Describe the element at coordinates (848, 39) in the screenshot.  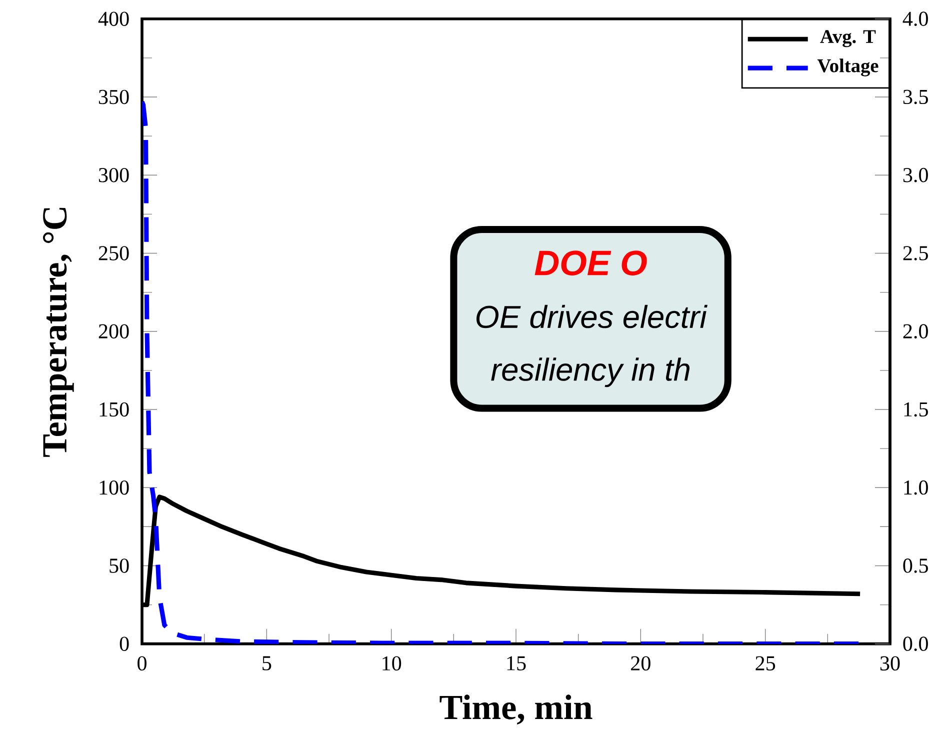
I see `legend-label: Avg. T` at that location.